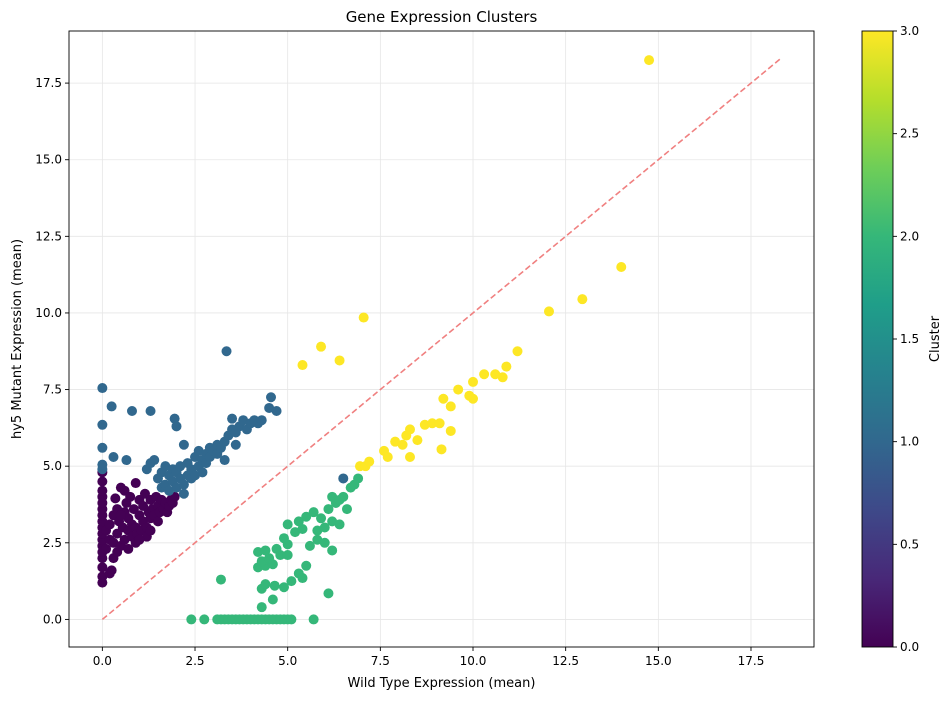  Describe the element at coordinates (909, 647) in the screenshot. I see `colorbar-tick-label: 0.0` at that location.